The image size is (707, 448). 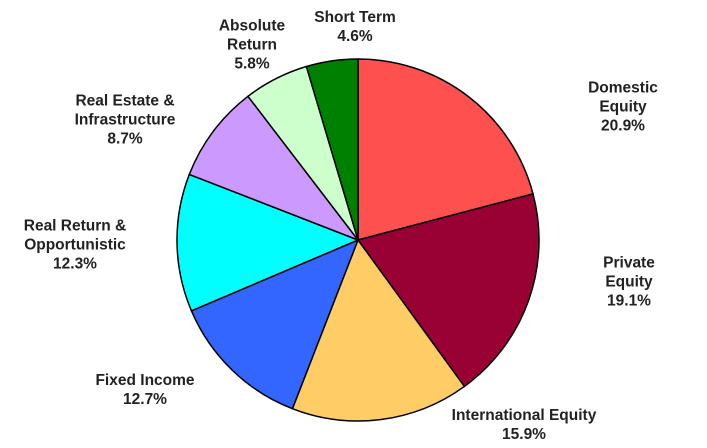 What do you see at coordinates (145, 380) in the screenshot?
I see `category-label: Fixed Income` at bounding box center [145, 380].